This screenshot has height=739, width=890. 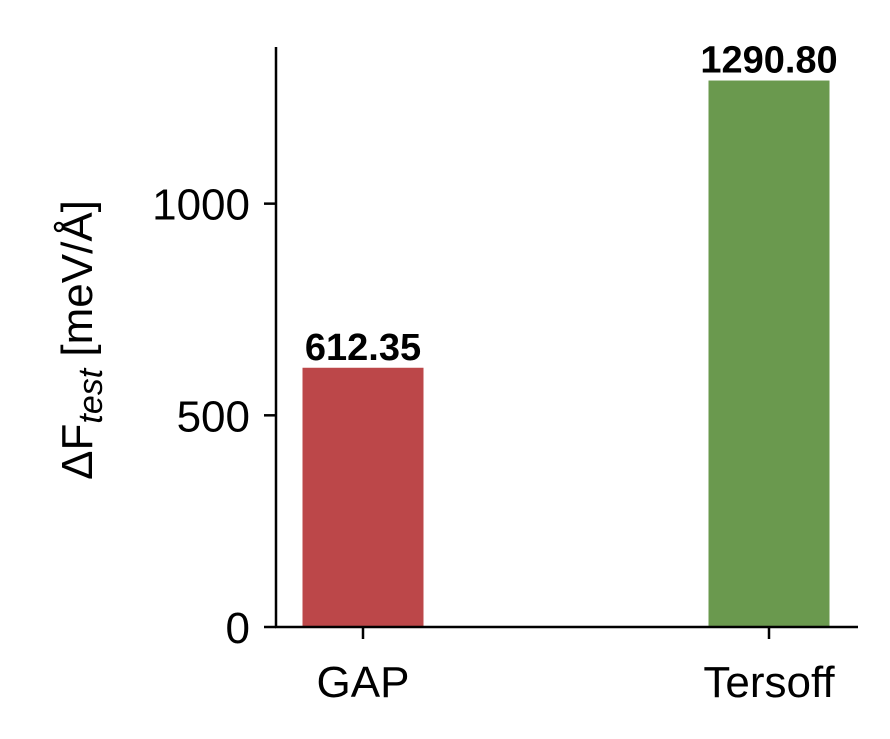 What do you see at coordinates (201, 205) in the screenshot?
I see `y-tick-label-1000: 1000` at bounding box center [201, 205].